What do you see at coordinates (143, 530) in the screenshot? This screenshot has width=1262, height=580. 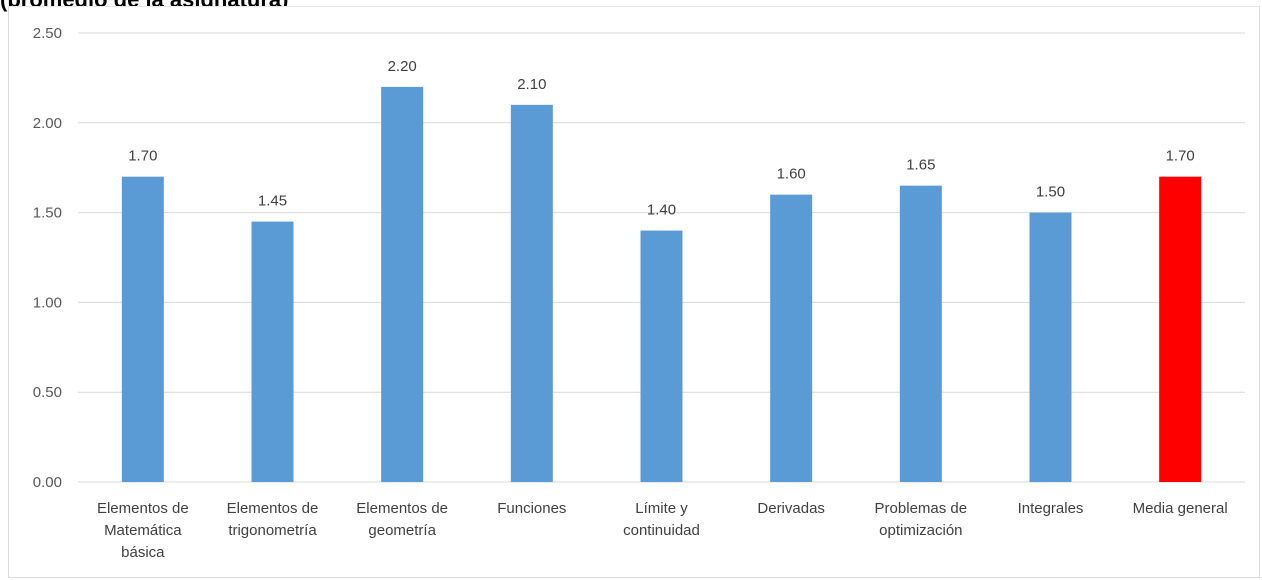 I see `x-tick-label: Matemática` at bounding box center [143, 530].